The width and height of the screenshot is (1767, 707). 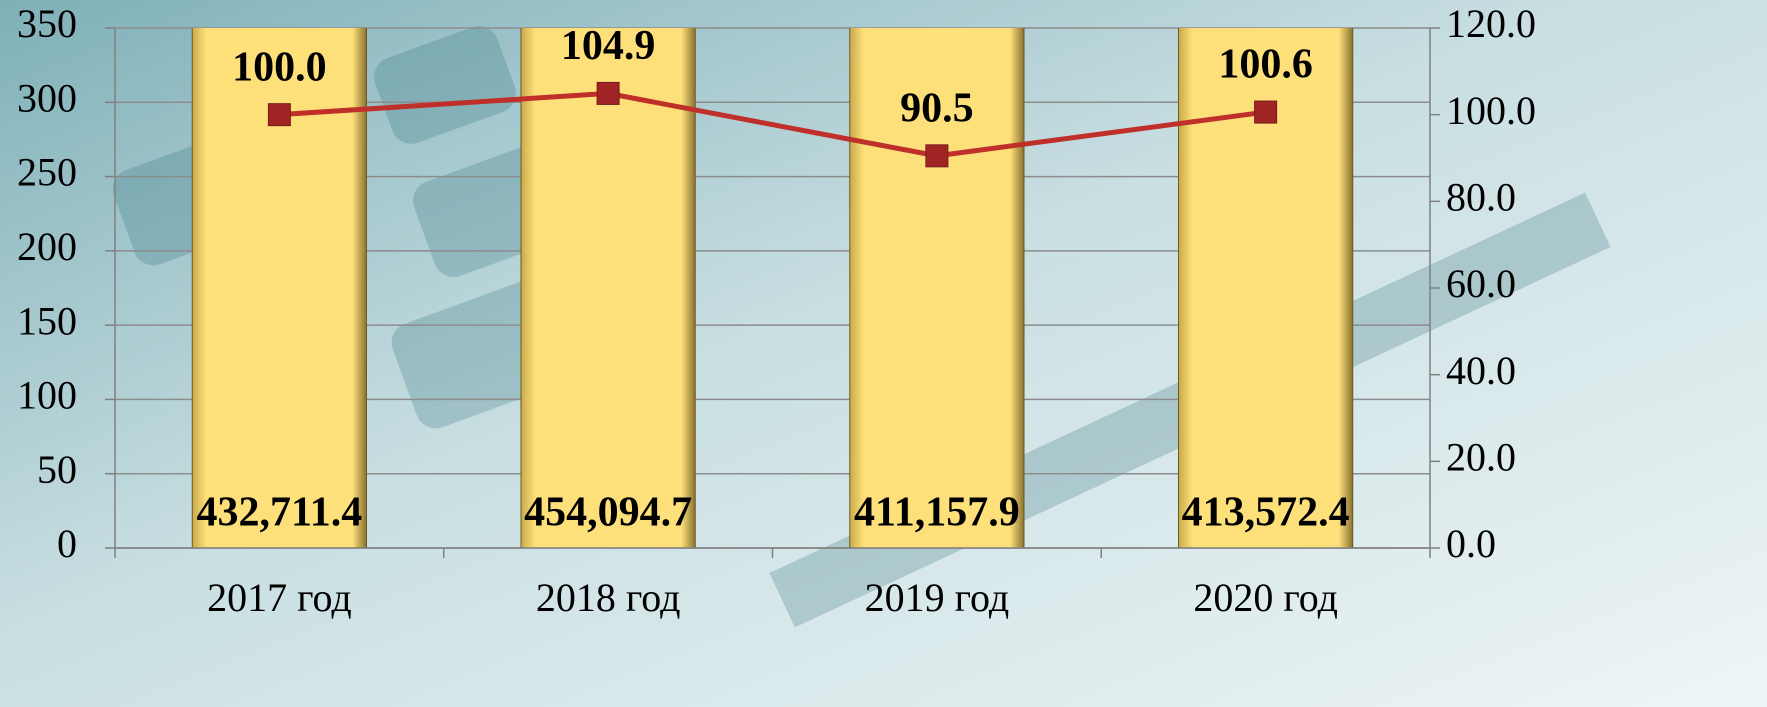 I want to click on y2-tick-label: 100.0, so click(x=1491, y=110).